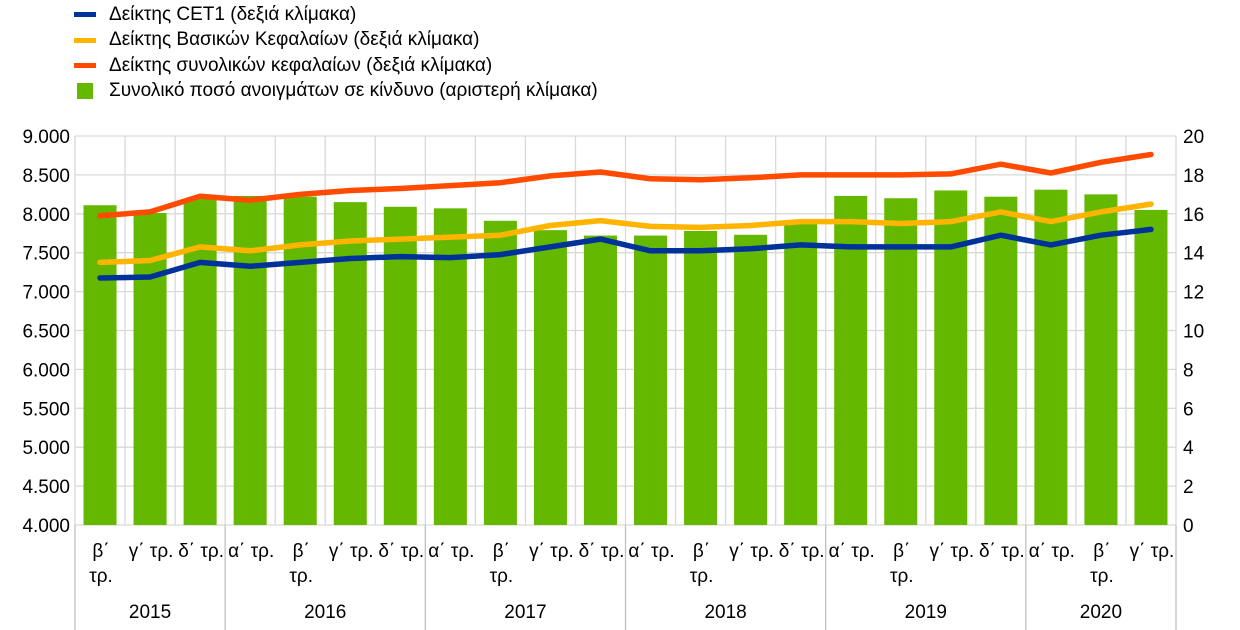  I want to click on legend-item-cet1: Δείκτης CET1 (δεξιά κλίμακα), so click(336, 15).